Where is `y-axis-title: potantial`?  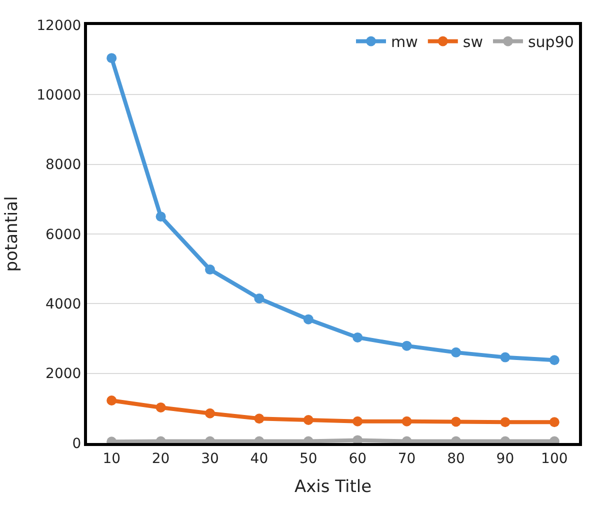
y-axis-title: potantial is located at coordinates (12, 234).